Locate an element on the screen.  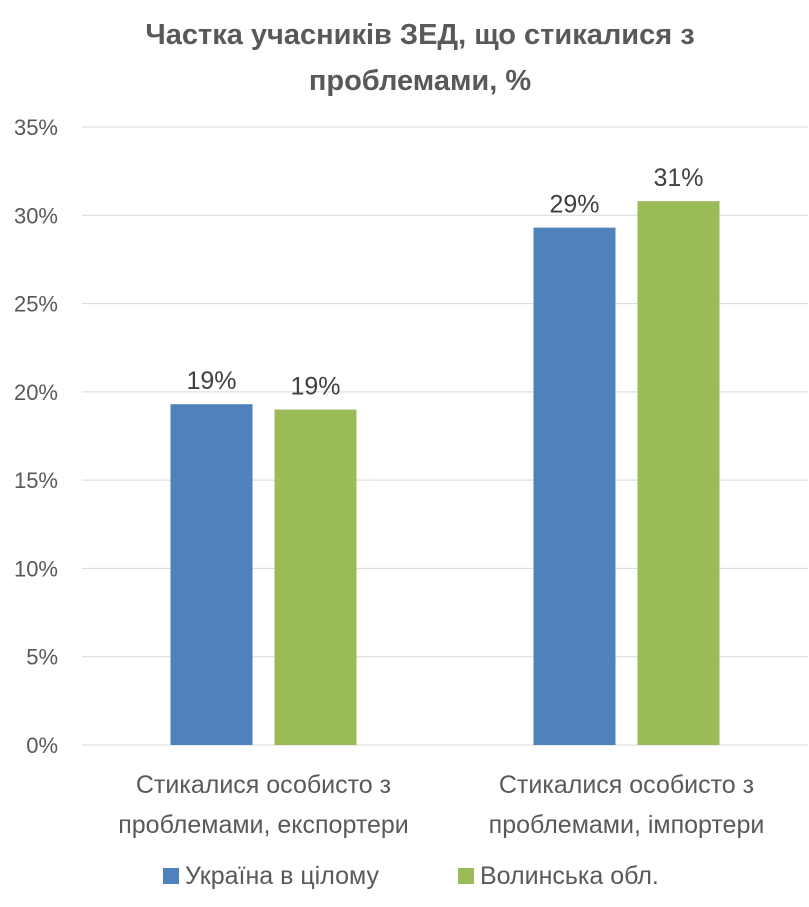
x-tick-label: проблемами, експортери is located at coordinates (263, 825).